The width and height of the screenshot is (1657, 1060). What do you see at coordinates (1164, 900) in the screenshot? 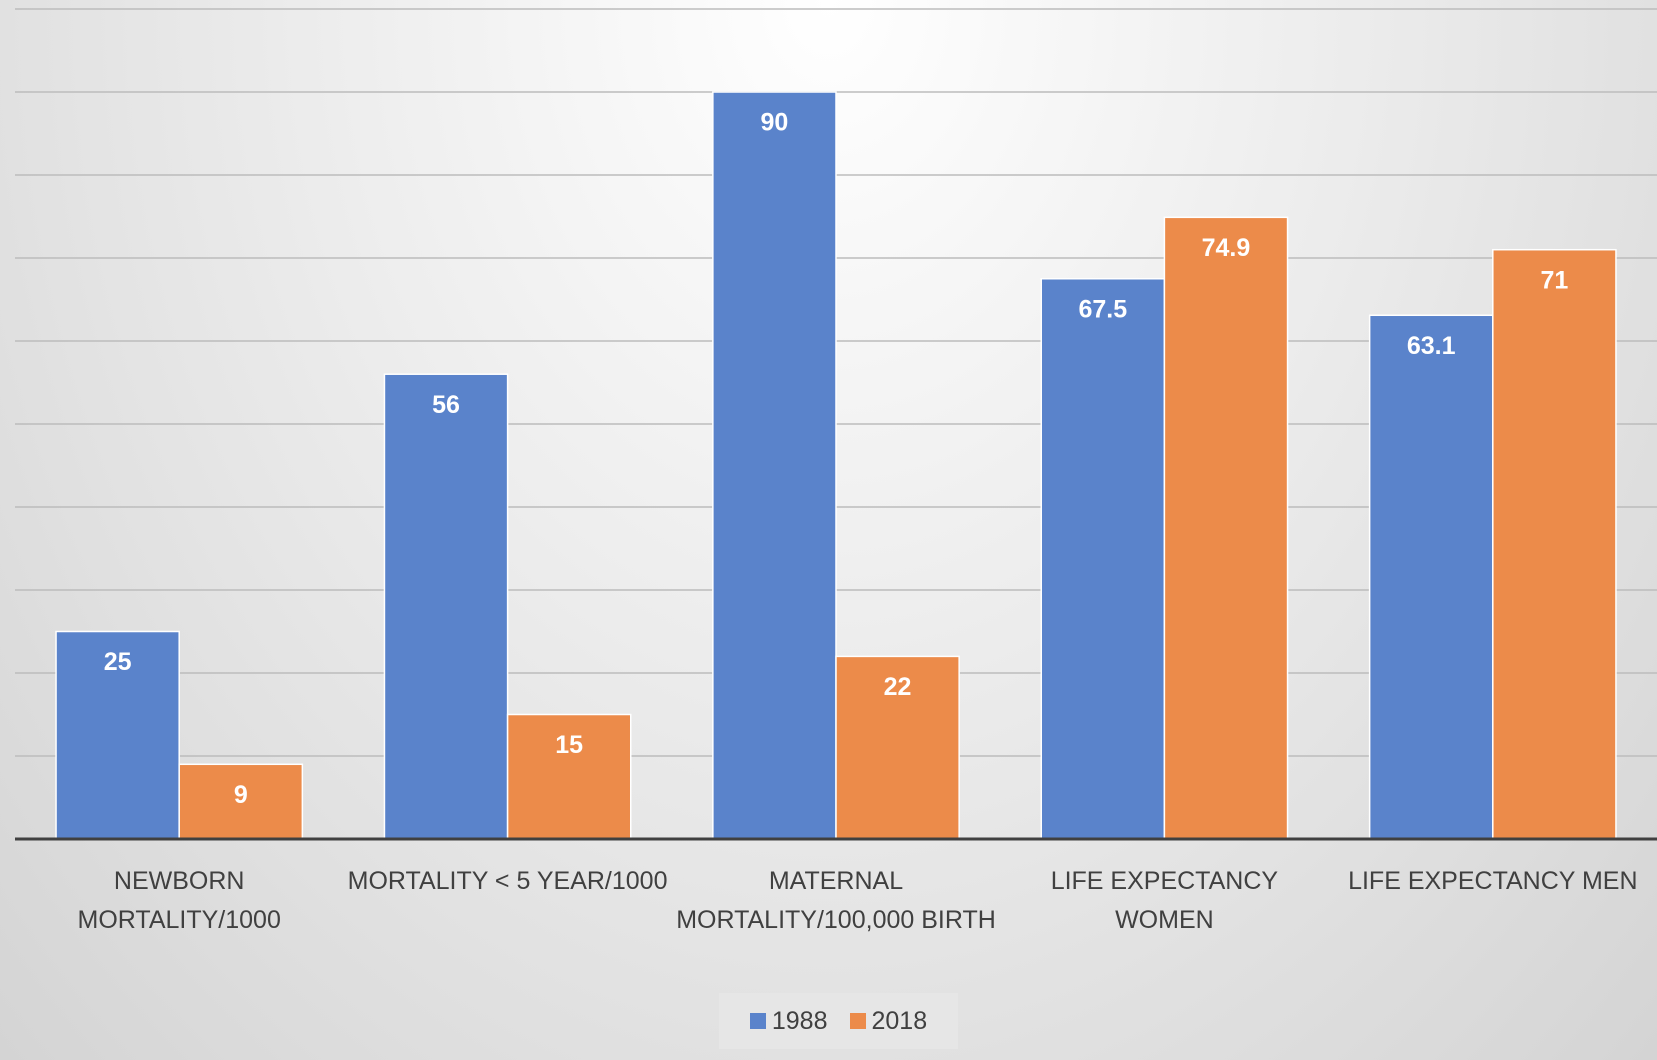
I see `x-tick-label: LIFE EXPECTANCY WOMEN` at bounding box center [1164, 900].